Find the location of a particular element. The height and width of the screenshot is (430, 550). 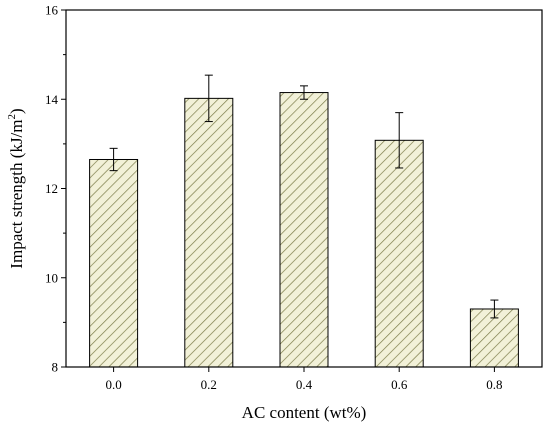

x-tick-label-0.2: 0.2 is located at coordinates (209, 384).